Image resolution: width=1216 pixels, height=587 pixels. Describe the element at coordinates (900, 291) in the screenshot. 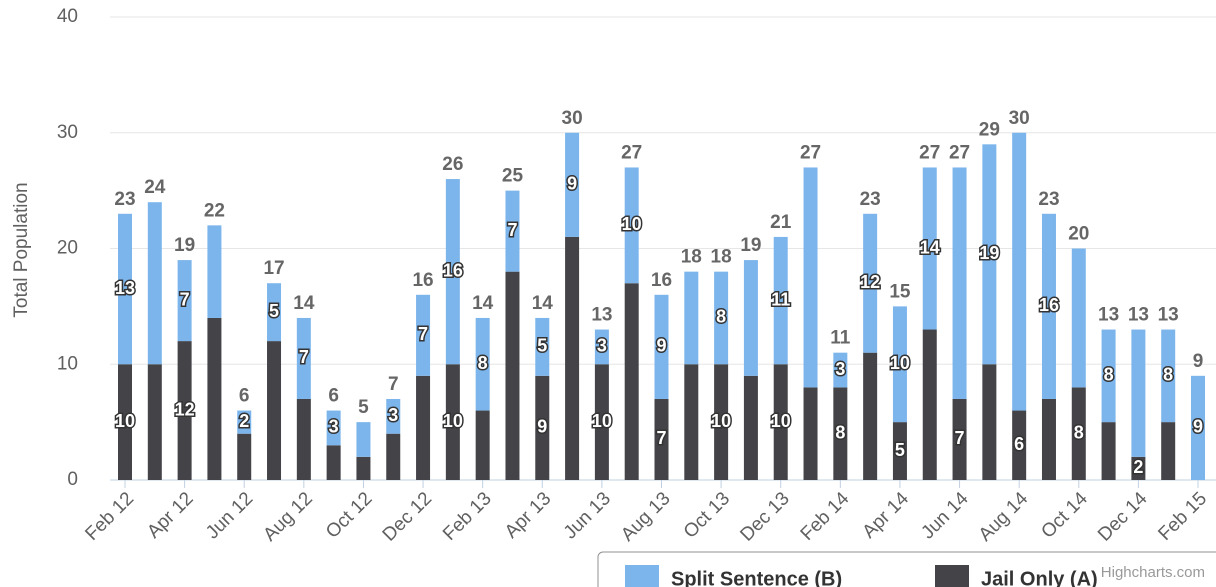

I see `stack-label: 15` at that location.